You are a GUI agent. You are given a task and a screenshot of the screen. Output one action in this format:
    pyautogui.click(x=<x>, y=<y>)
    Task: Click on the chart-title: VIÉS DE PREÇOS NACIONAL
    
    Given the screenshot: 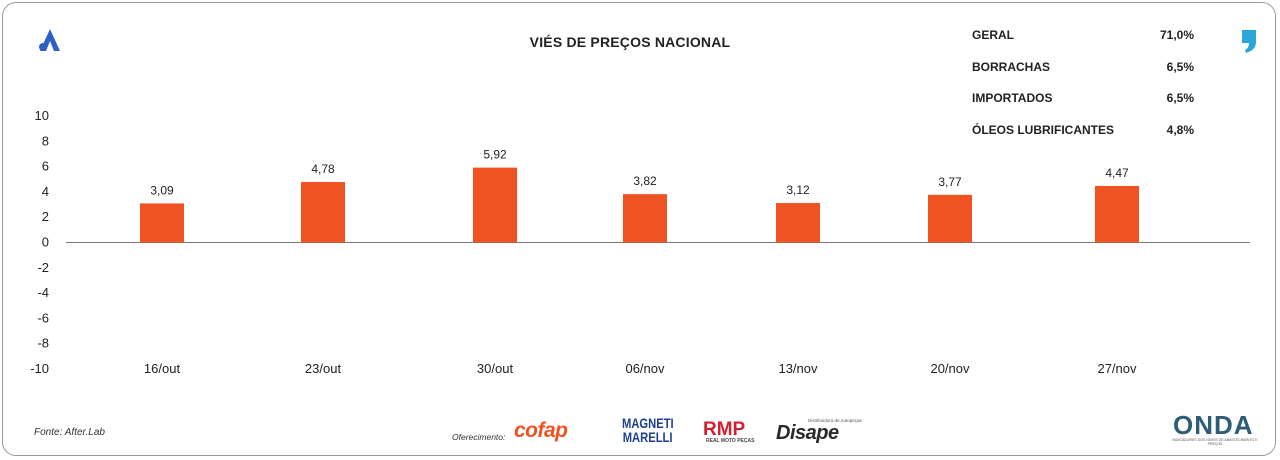 What is the action you would take?
    pyautogui.click(x=630, y=42)
    